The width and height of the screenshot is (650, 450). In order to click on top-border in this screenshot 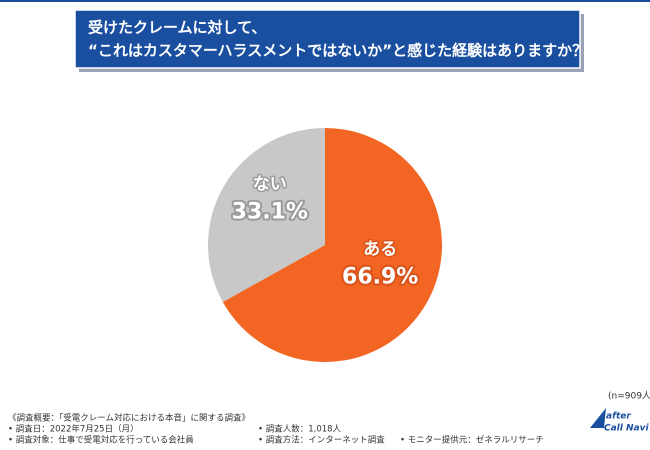, I will do `click(325, 1)`.